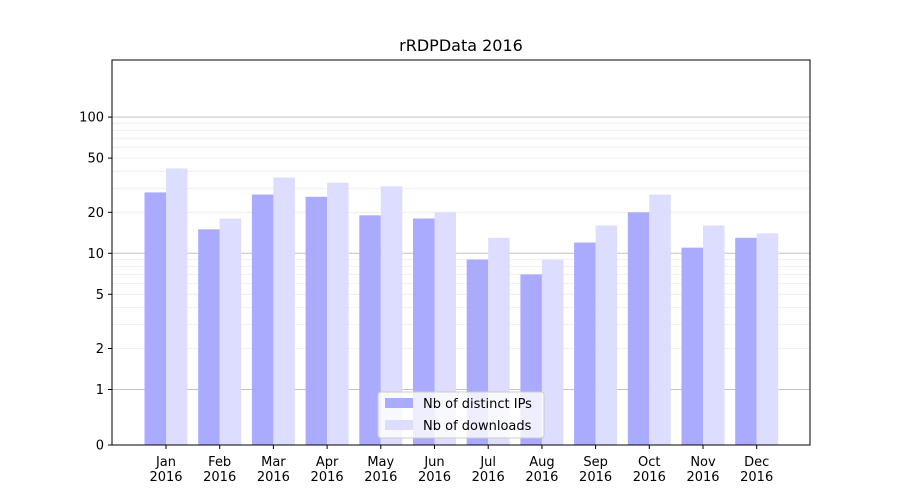  I want to click on chart-title: rRDPData 2016, so click(461, 45).